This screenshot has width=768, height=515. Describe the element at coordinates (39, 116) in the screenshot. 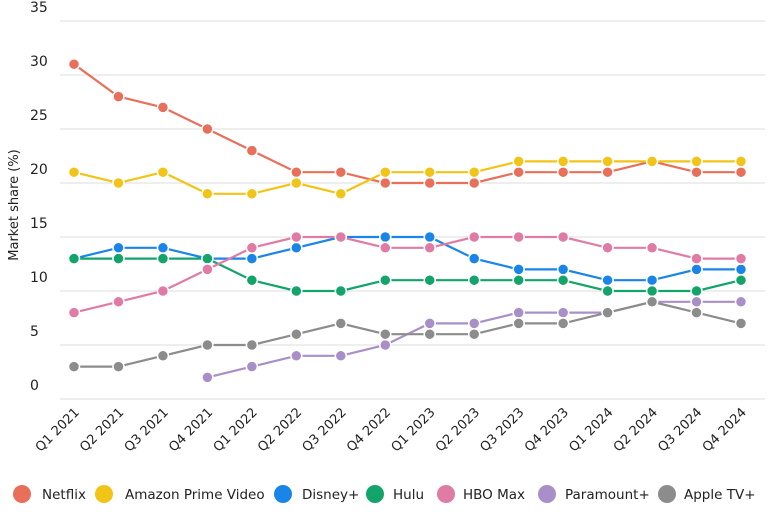

I see `y-tick-label: 25` at that location.